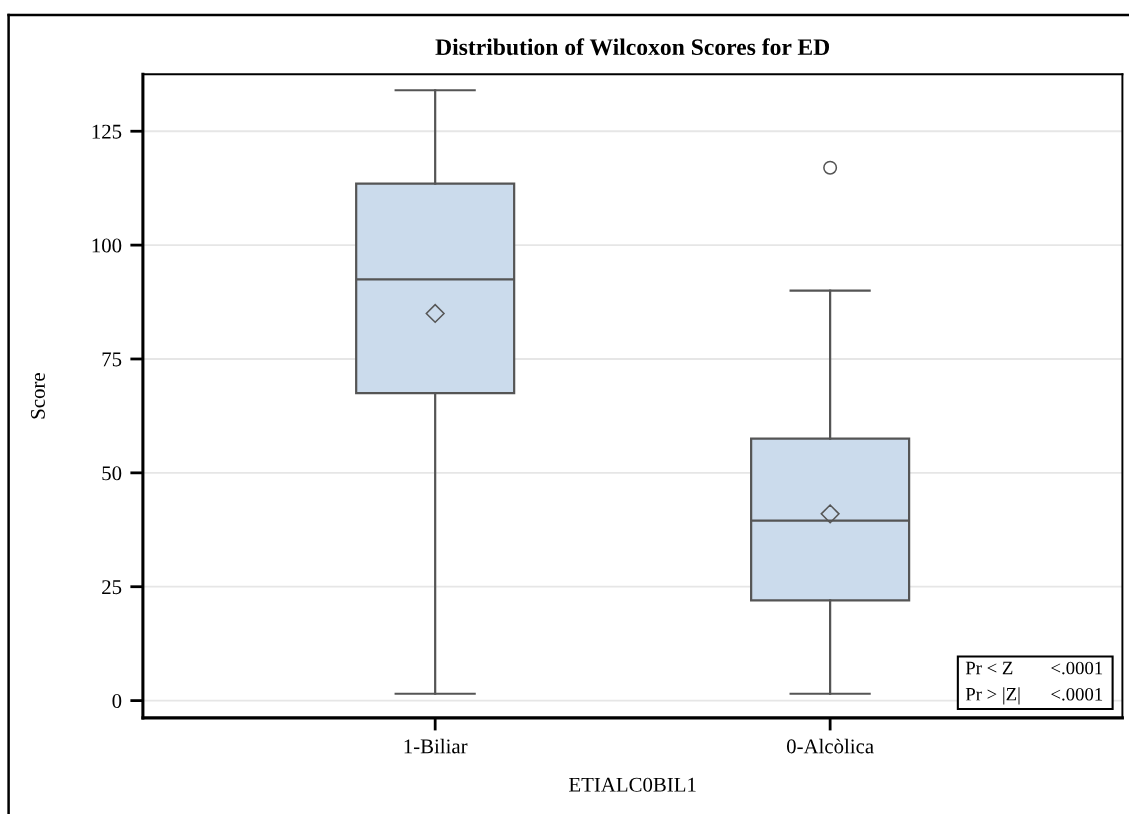 Image resolution: width=1129 pixels, height=814 pixels. Describe the element at coordinates (37, 396) in the screenshot. I see `y-axis-title: Score` at that location.